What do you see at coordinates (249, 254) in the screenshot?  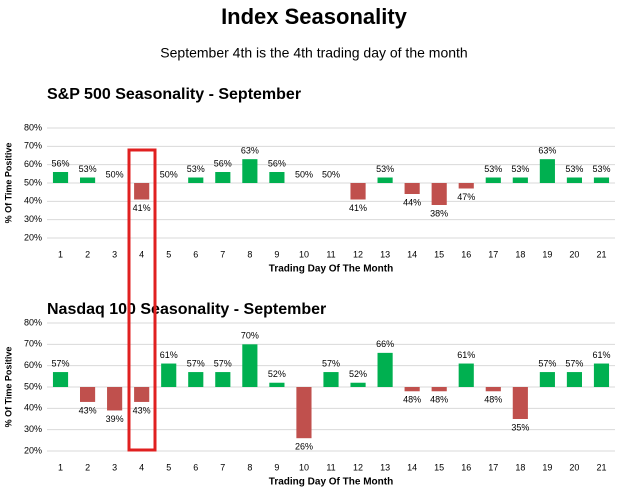 I see `x-tick-label: 8` at bounding box center [249, 254].